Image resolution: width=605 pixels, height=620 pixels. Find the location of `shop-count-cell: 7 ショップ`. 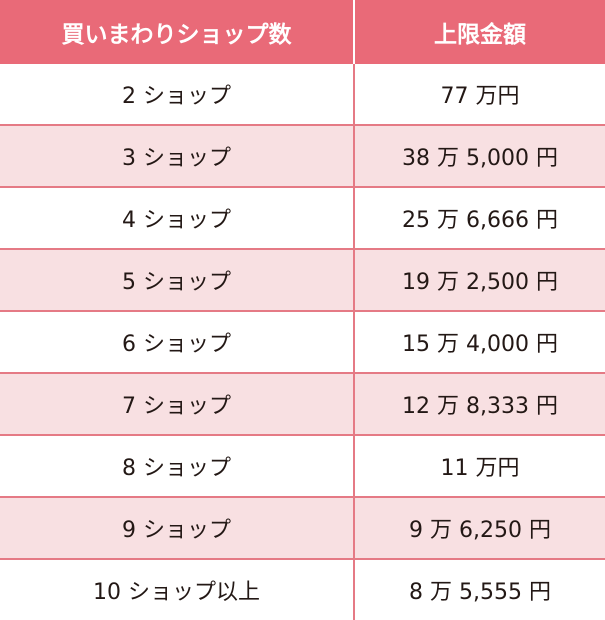

shop-count-cell: 7 ショップ is located at coordinates (177, 404).